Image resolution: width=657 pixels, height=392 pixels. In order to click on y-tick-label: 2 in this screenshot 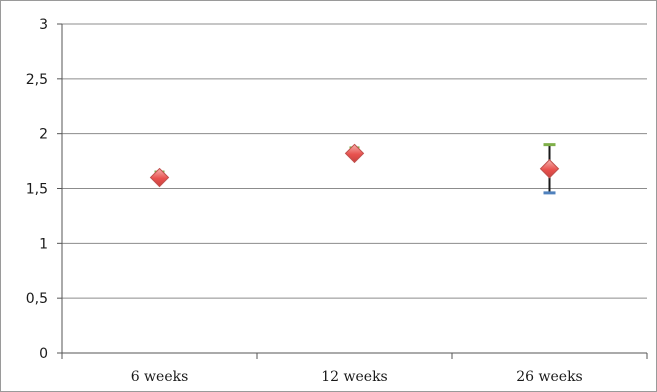, I will do `click(43, 135)`.